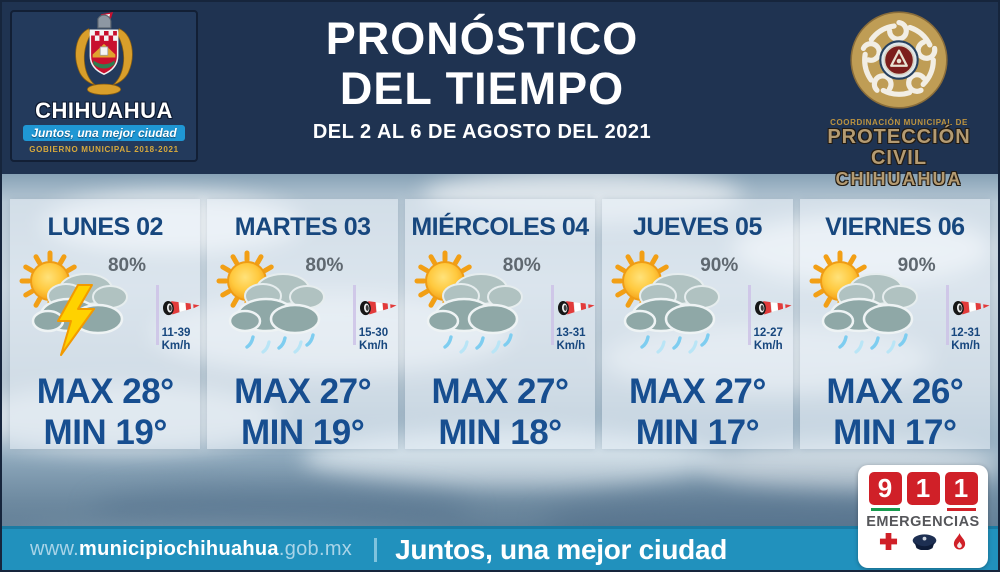 This screenshot has width=1000, height=572. What do you see at coordinates (500, 227) in the screenshot?
I see `day-title: MIÉRCOLES 04` at bounding box center [500, 227].